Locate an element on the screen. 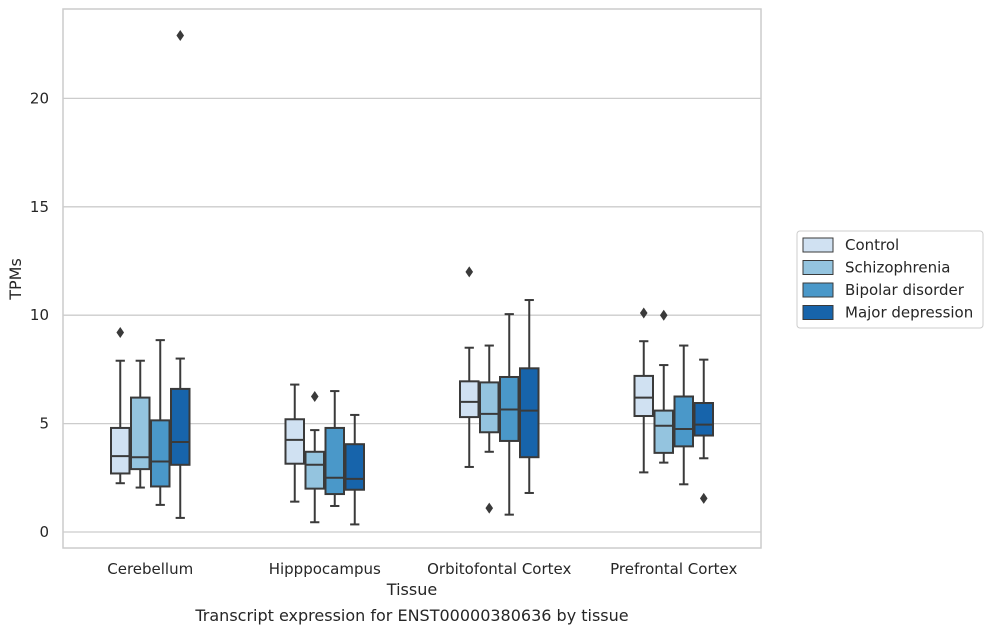  y-tick-label: 10 is located at coordinates (39, 315).